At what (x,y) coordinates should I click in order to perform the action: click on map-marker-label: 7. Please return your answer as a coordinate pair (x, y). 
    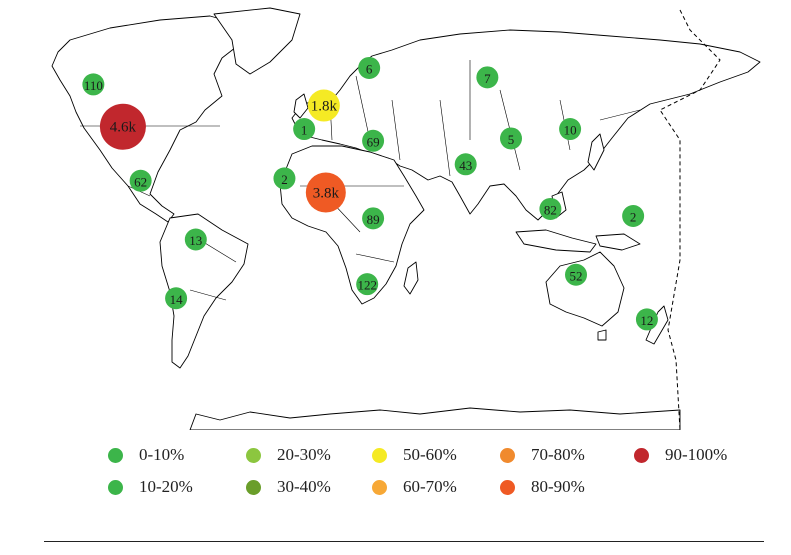
    Looking at the image, I should click on (487, 78).